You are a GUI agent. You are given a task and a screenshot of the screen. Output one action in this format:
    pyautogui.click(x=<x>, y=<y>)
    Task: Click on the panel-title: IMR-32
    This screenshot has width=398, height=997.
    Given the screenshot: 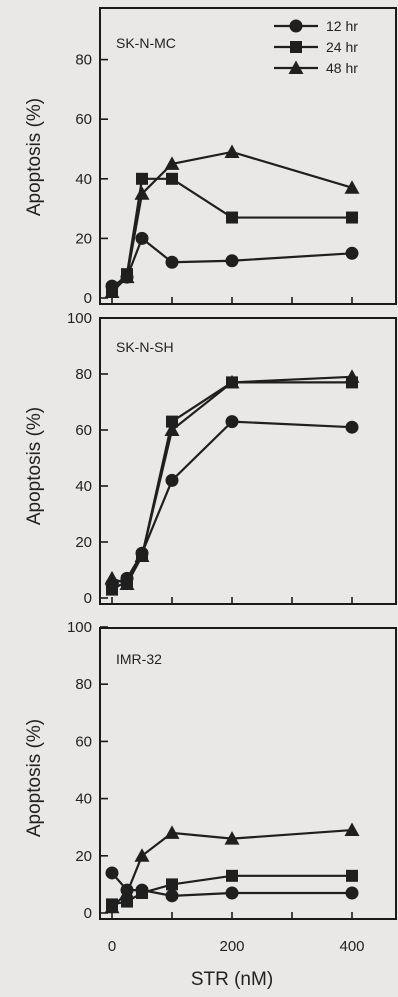 What is the action you would take?
    pyautogui.click(x=139, y=659)
    